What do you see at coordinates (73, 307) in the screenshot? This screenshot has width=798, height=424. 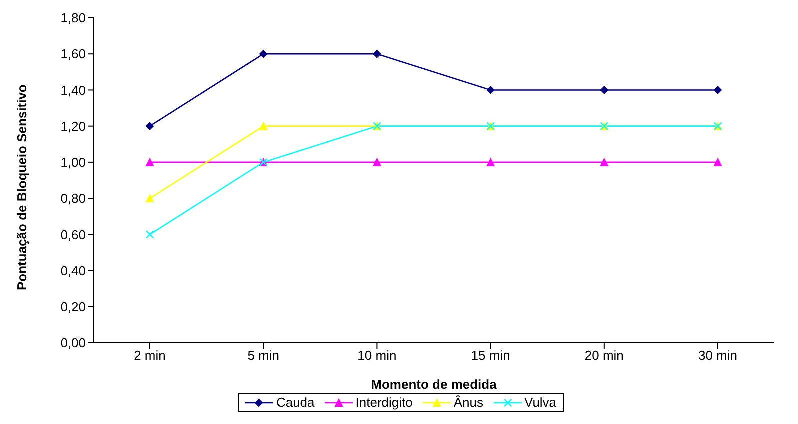 I see `y-tick-label: 0,20` at bounding box center [73, 307].